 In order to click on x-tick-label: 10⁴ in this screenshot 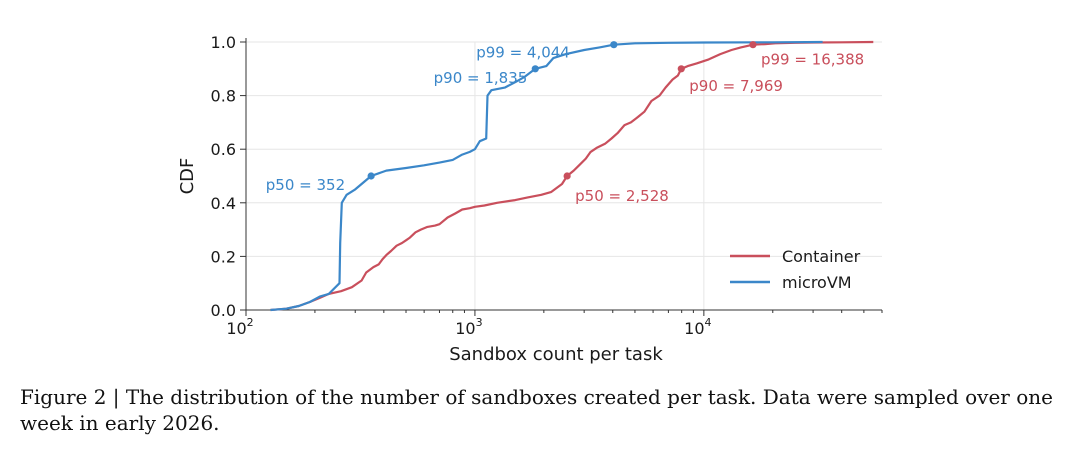, I will do `click(697, 327)`.